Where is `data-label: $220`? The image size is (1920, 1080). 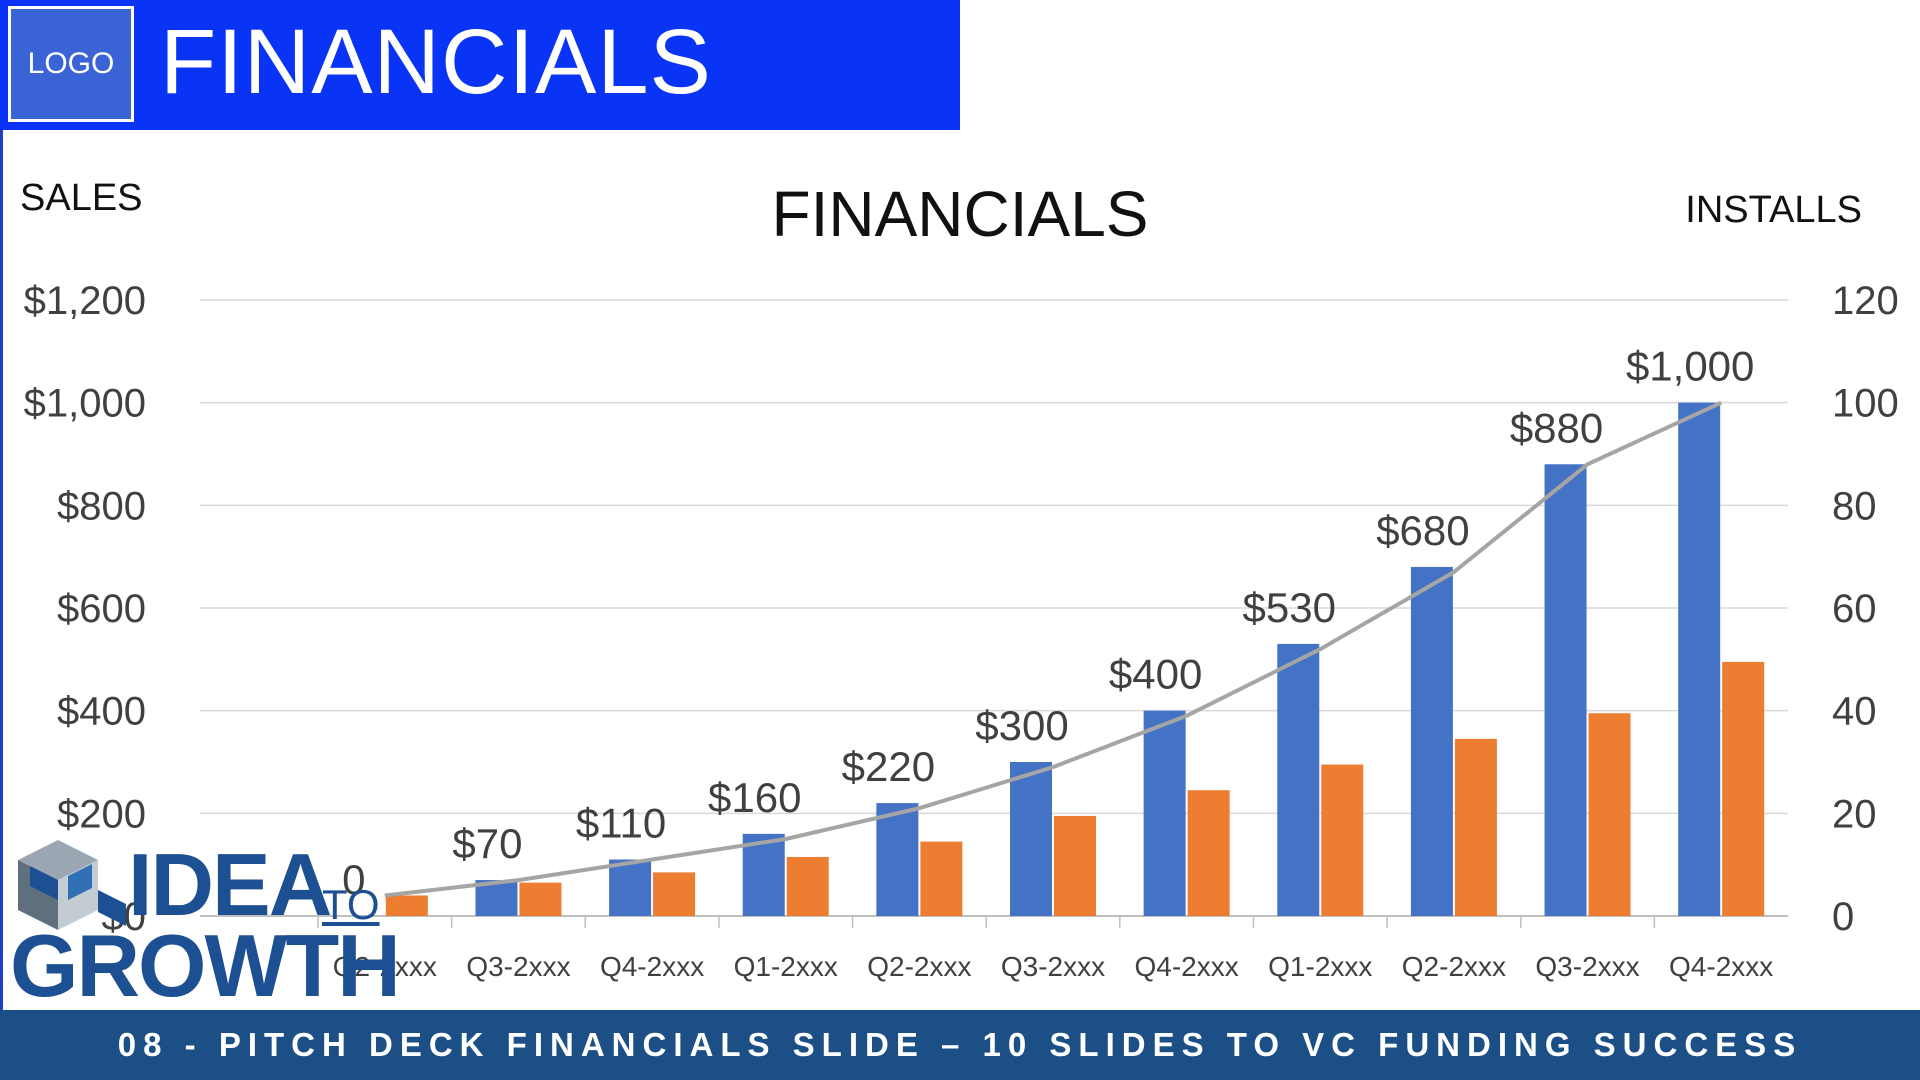 data-label: $220 is located at coordinates (888, 766).